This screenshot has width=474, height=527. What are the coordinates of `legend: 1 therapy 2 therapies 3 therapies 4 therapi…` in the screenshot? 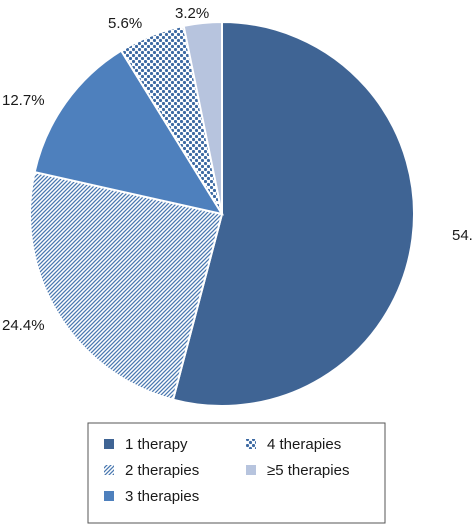 It's located at (236, 473).